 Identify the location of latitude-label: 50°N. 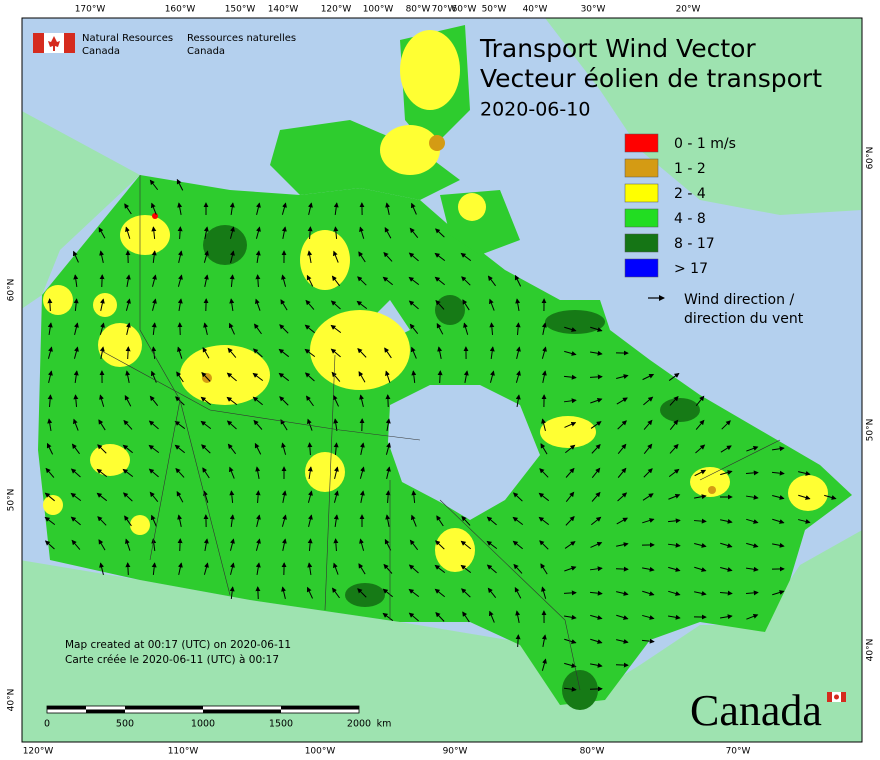
(871, 430).